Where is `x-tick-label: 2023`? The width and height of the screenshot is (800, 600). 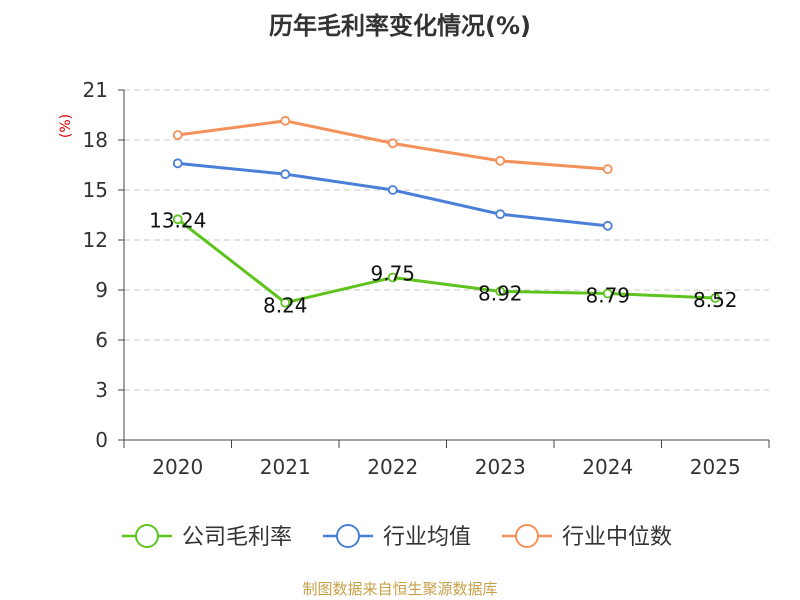
x-tick-label: 2023 is located at coordinates (500, 467).